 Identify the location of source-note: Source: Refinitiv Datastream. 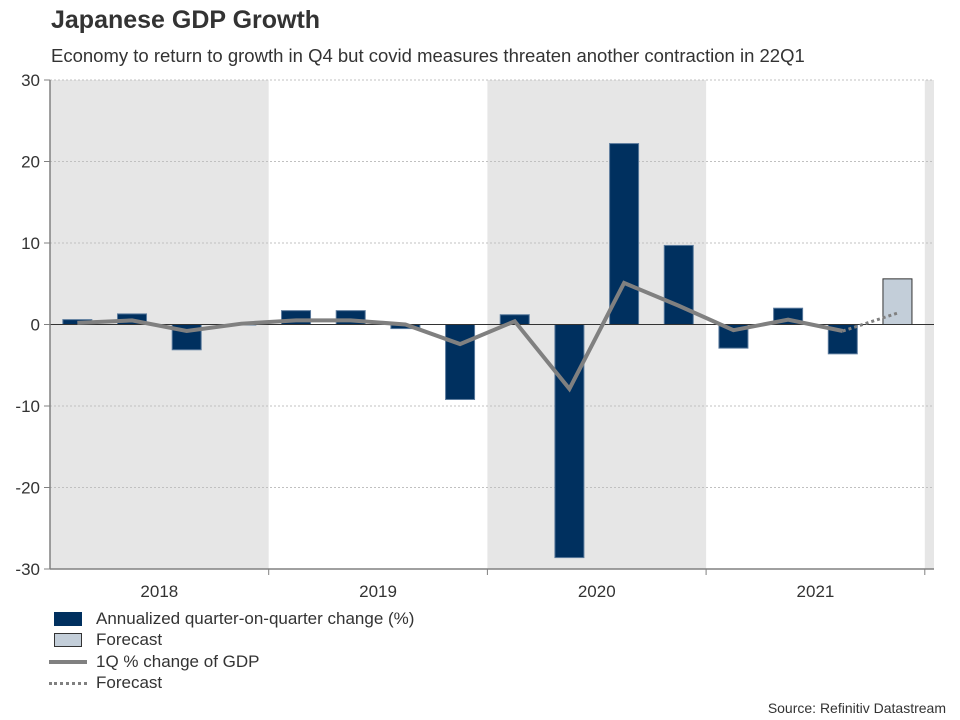
(856, 708).